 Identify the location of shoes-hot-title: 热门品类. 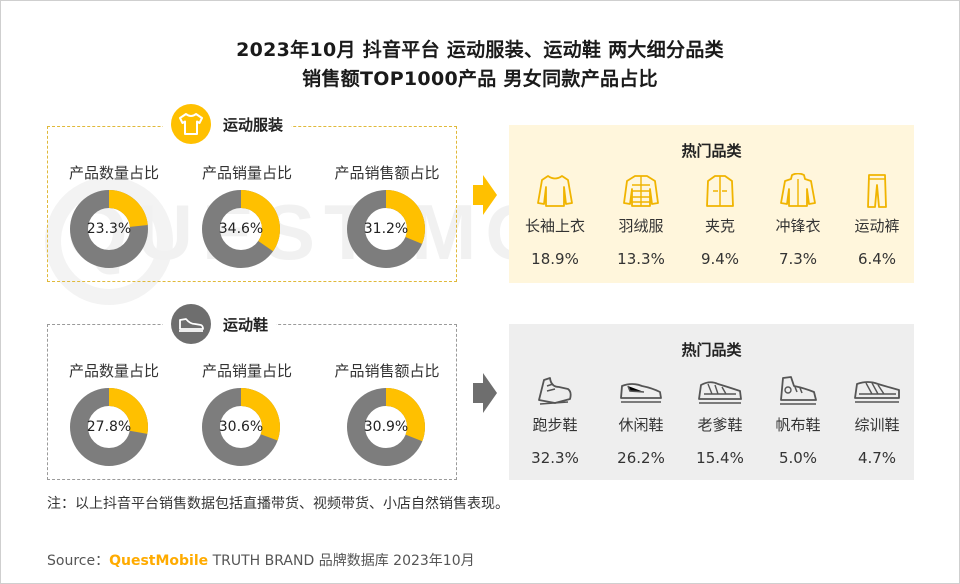
(711, 350).